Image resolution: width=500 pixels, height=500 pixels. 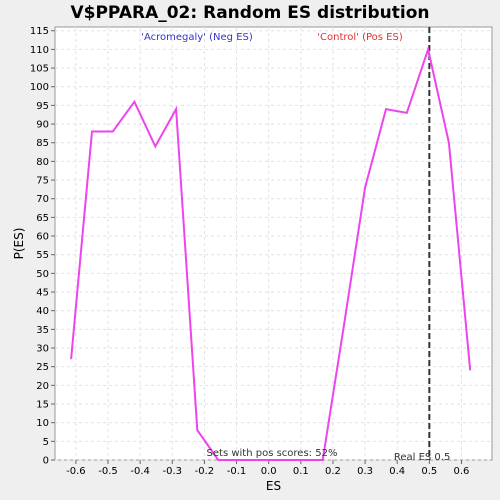 What do you see at coordinates (422, 457) in the screenshot?
I see `real-es-label: Real ES 0.5` at bounding box center [422, 457].